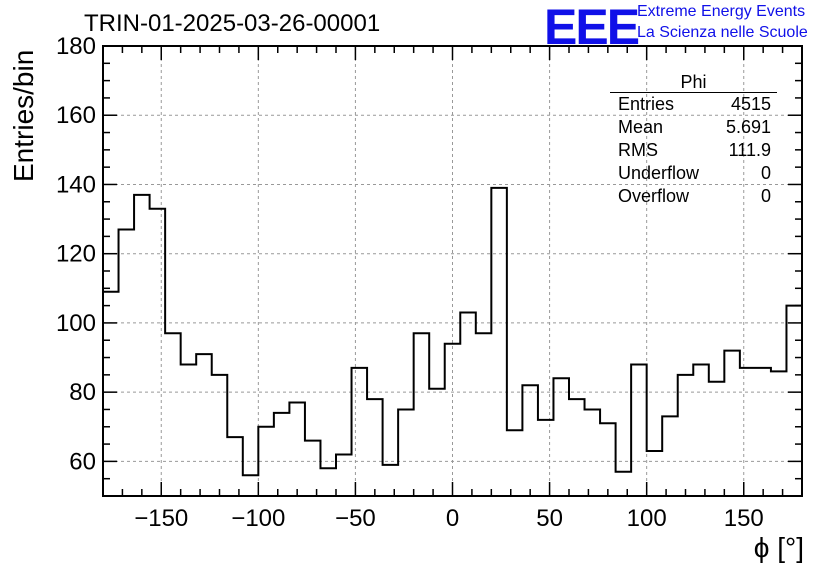 The width and height of the screenshot is (836, 572). Describe the element at coordinates (232, 23) in the screenshot. I see `chart-title: TRIN-01-2025-03-26-00001` at that location.